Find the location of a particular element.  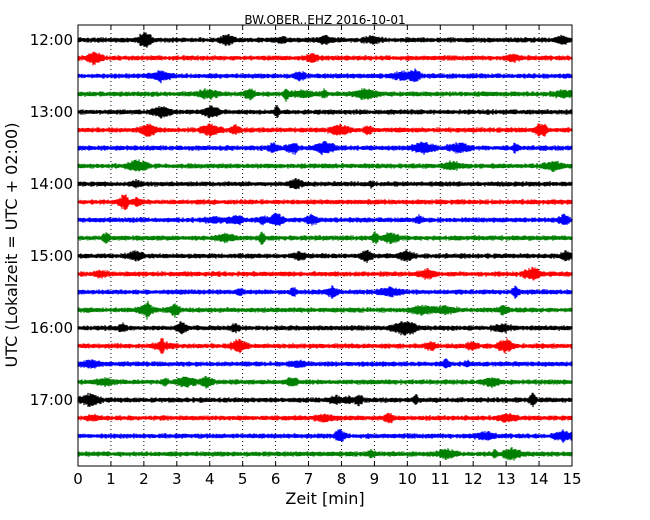

x-tick-label: 12 is located at coordinates (473, 479).